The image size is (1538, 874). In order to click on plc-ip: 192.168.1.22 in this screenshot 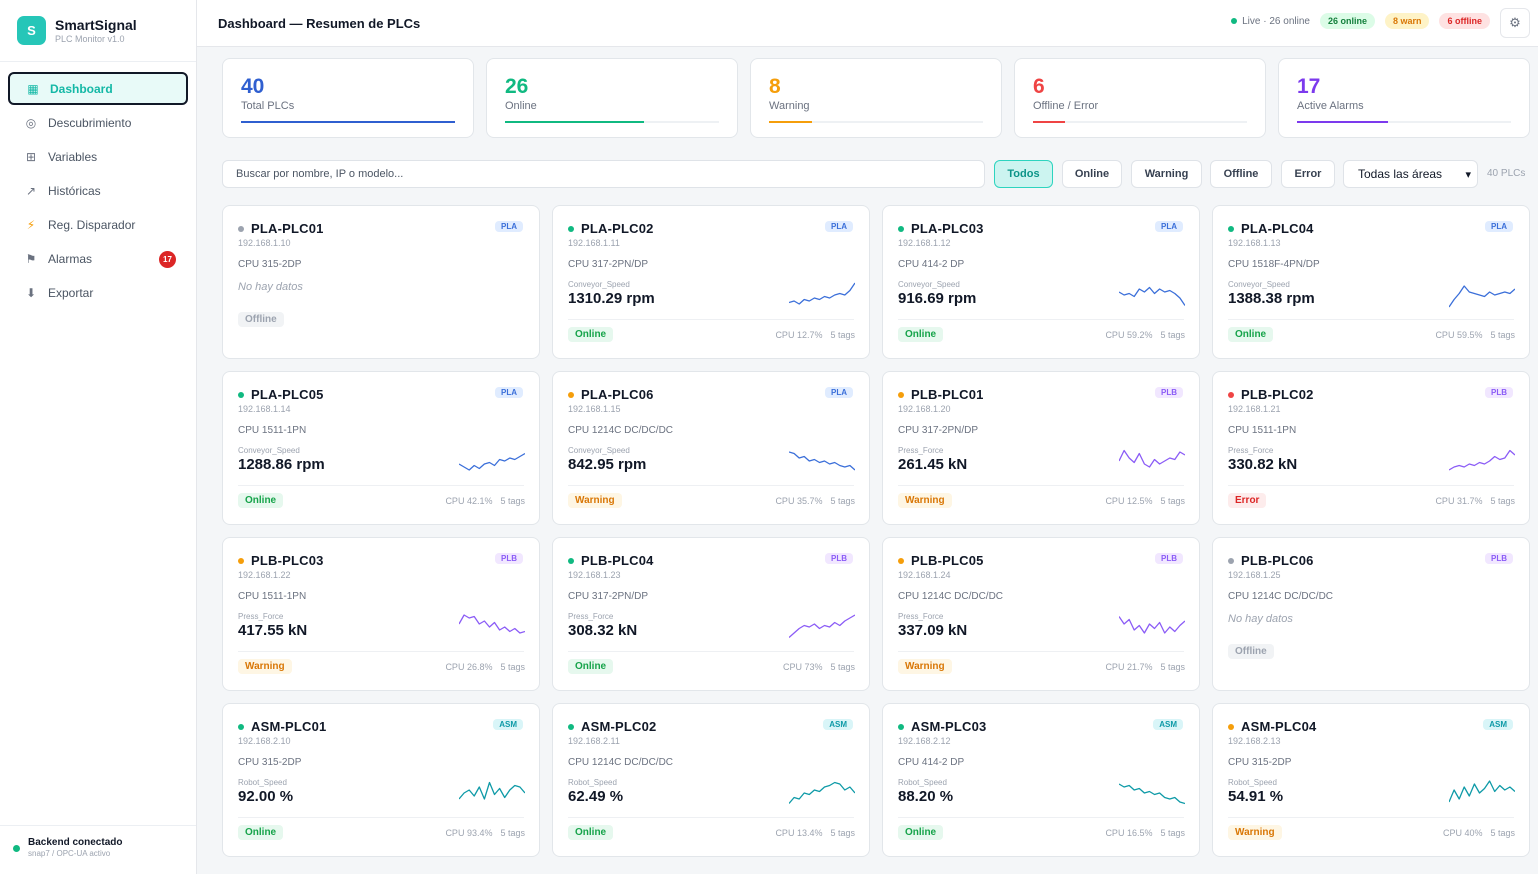, I will do `click(264, 575)`.